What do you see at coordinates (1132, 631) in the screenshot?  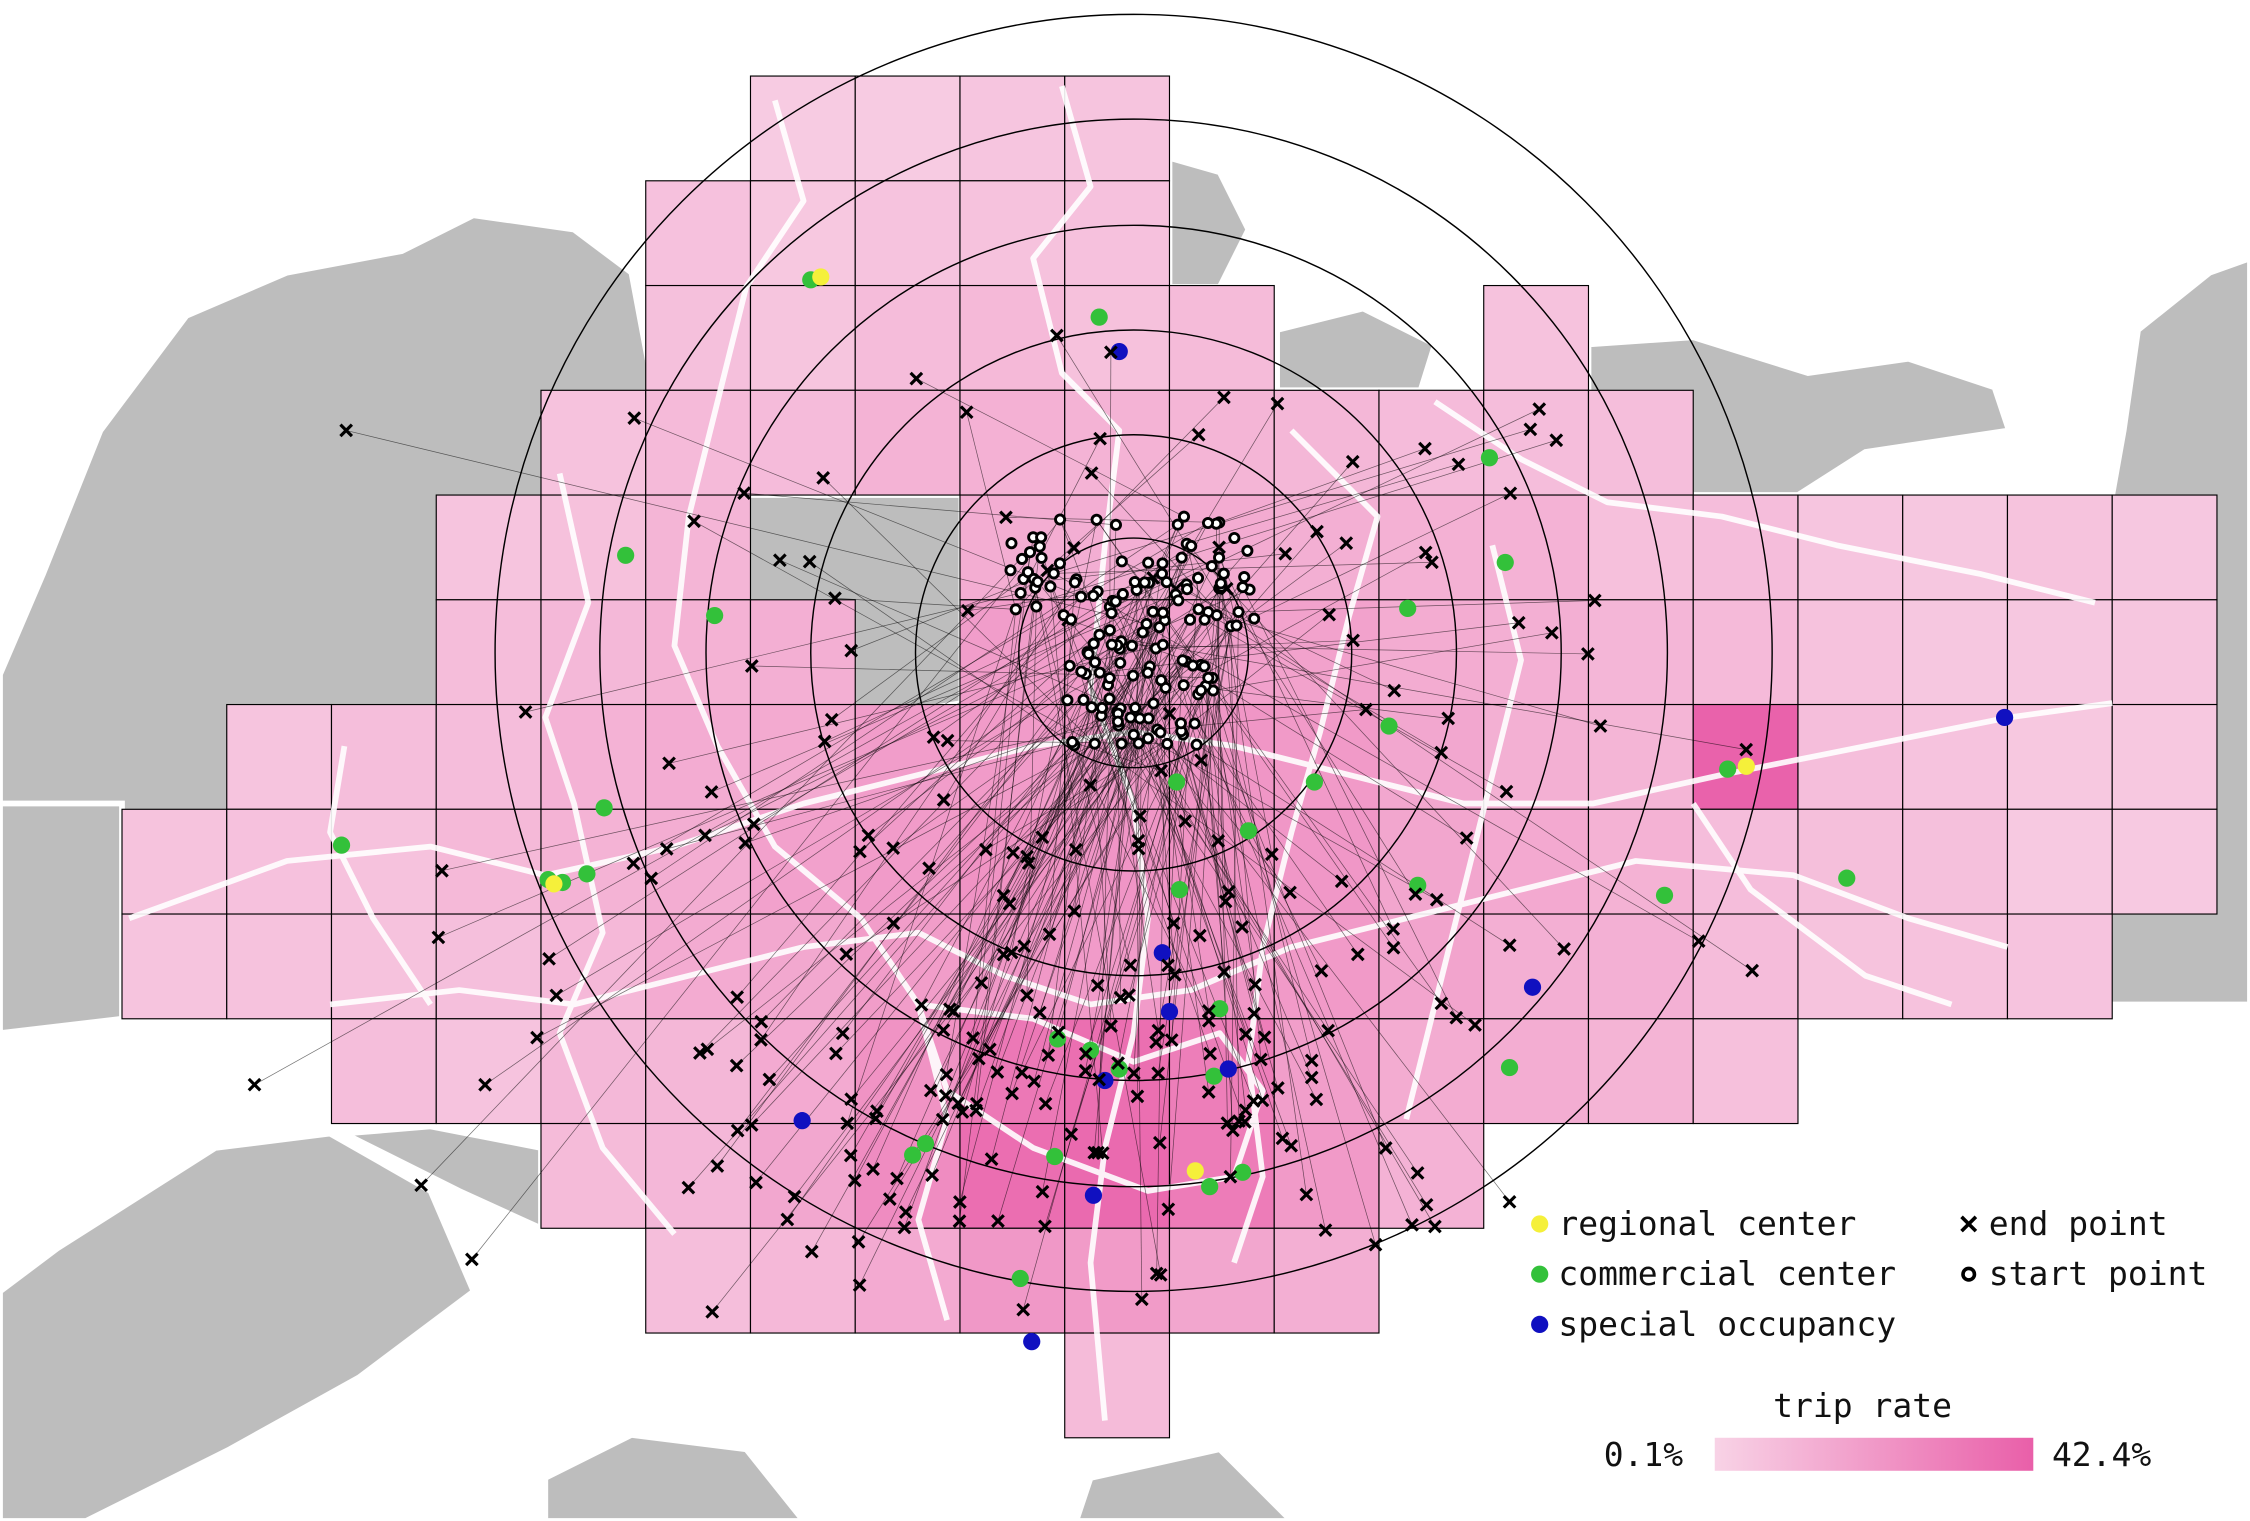 I see `start-points` at bounding box center [1132, 631].